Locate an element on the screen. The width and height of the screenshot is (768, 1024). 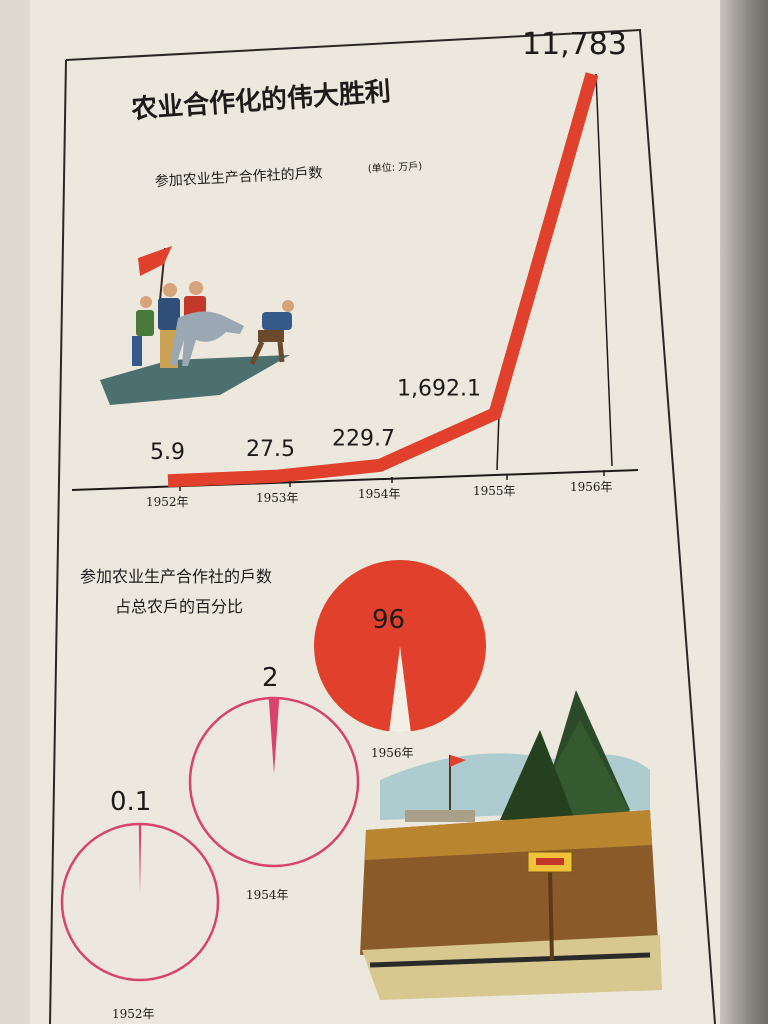
pie-value-label: 96 is located at coordinates (388, 620).